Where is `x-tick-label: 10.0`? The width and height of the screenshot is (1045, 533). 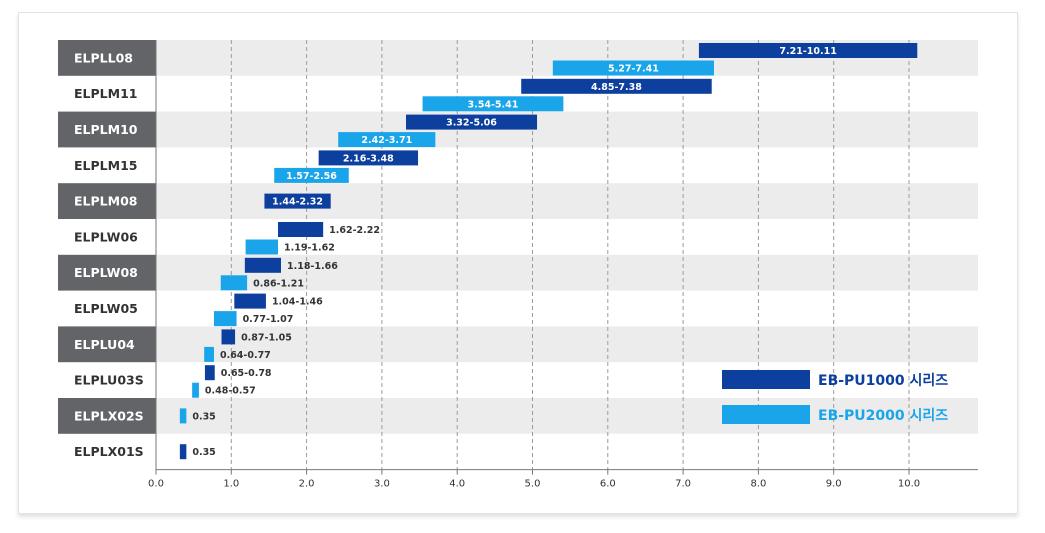
x-tick-label: 10.0 is located at coordinates (909, 484).